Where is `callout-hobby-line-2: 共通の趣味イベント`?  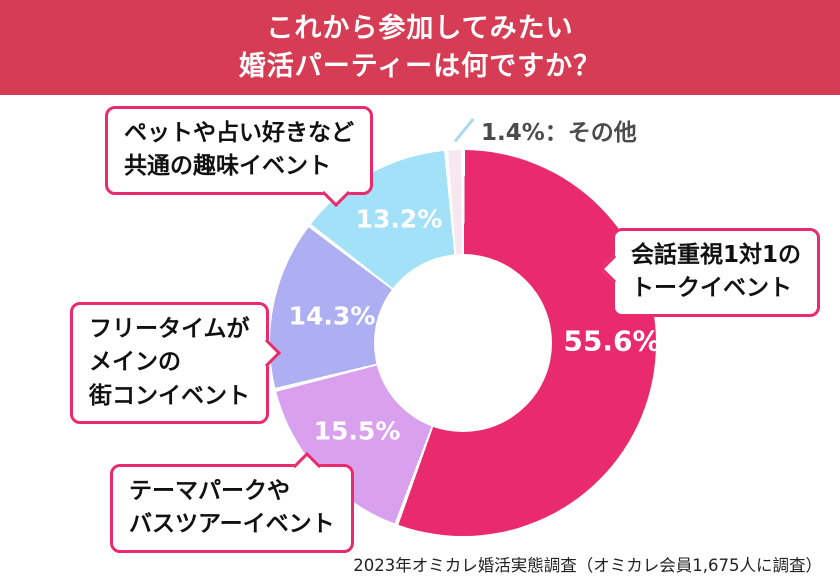 callout-hobby-line-2: 共通の趣味イベント is located at coordinates (227, 166).